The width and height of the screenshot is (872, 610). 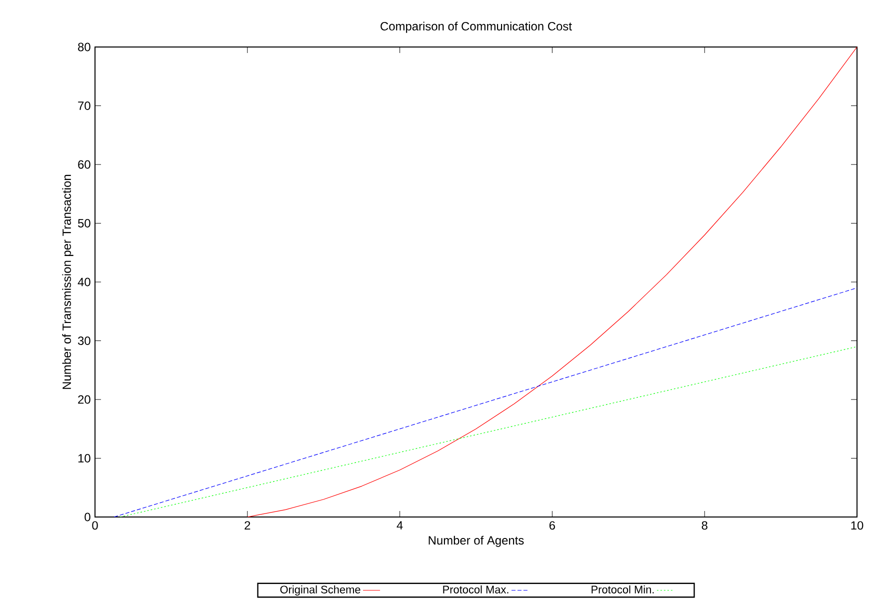 I want to click on y-tick-label: 40, so click(x=84, y=282).